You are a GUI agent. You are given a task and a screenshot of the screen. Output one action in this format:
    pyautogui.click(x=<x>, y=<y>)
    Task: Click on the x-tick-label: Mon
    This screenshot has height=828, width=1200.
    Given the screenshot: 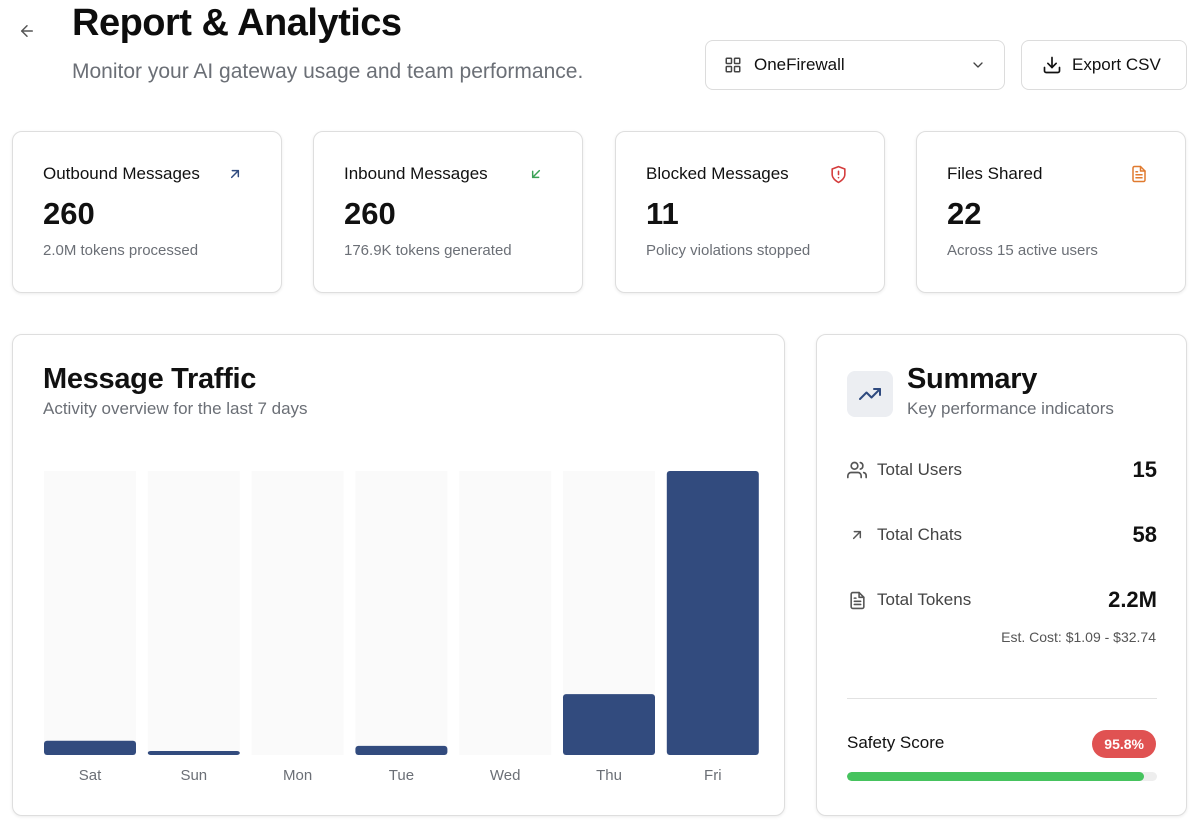 What is the action you would take?
    pyautogui.click(x=297, y=775)
    